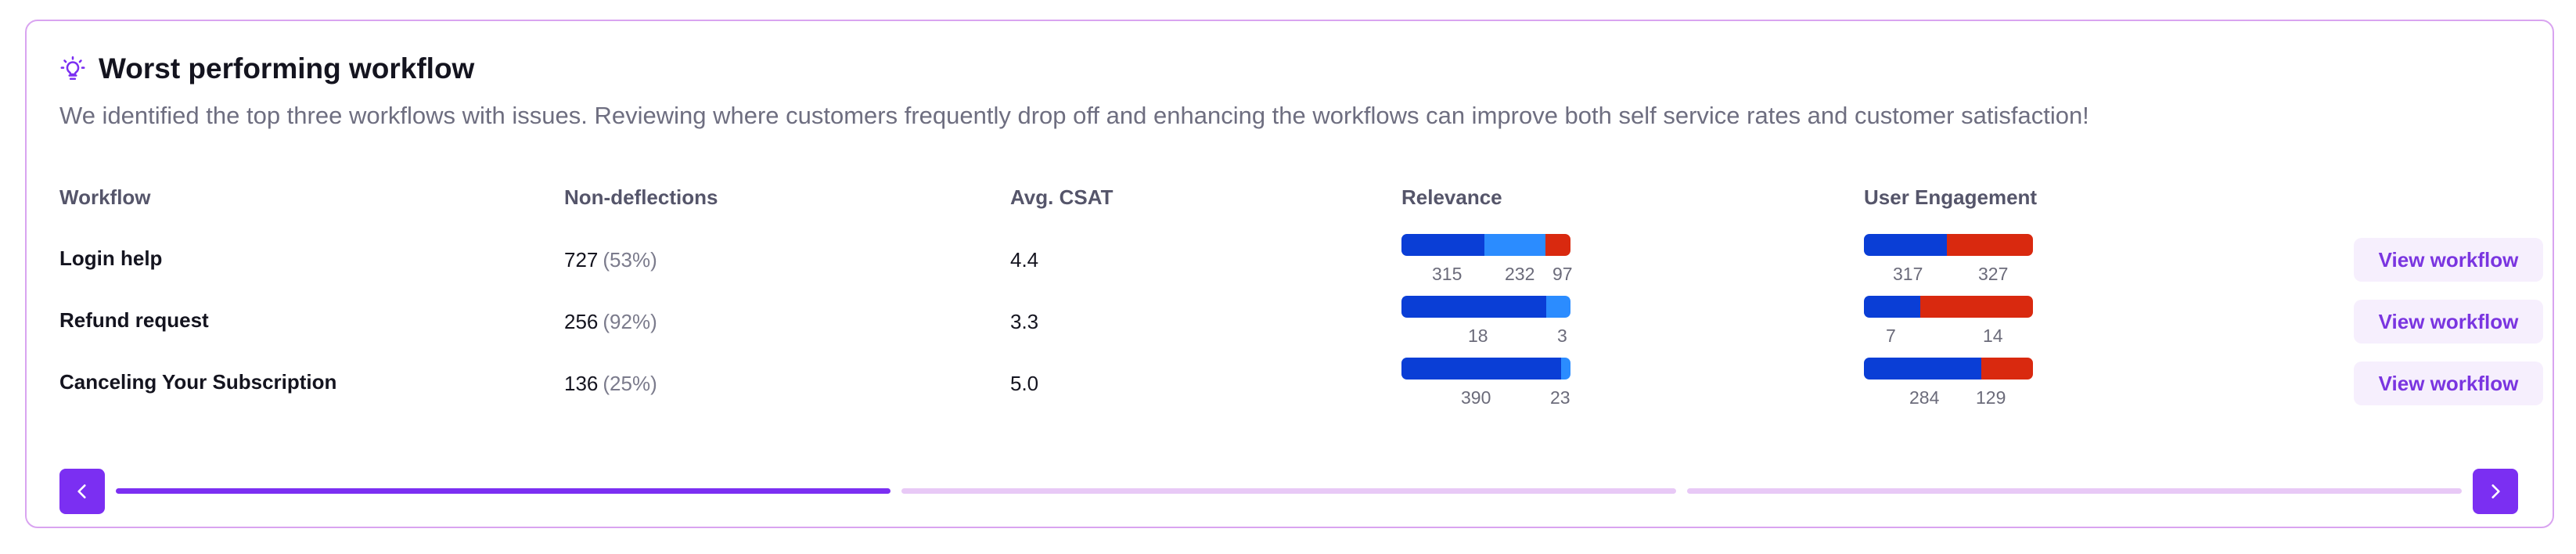  I want to click on card-header: Worst performing workflow, so click(266, 68).